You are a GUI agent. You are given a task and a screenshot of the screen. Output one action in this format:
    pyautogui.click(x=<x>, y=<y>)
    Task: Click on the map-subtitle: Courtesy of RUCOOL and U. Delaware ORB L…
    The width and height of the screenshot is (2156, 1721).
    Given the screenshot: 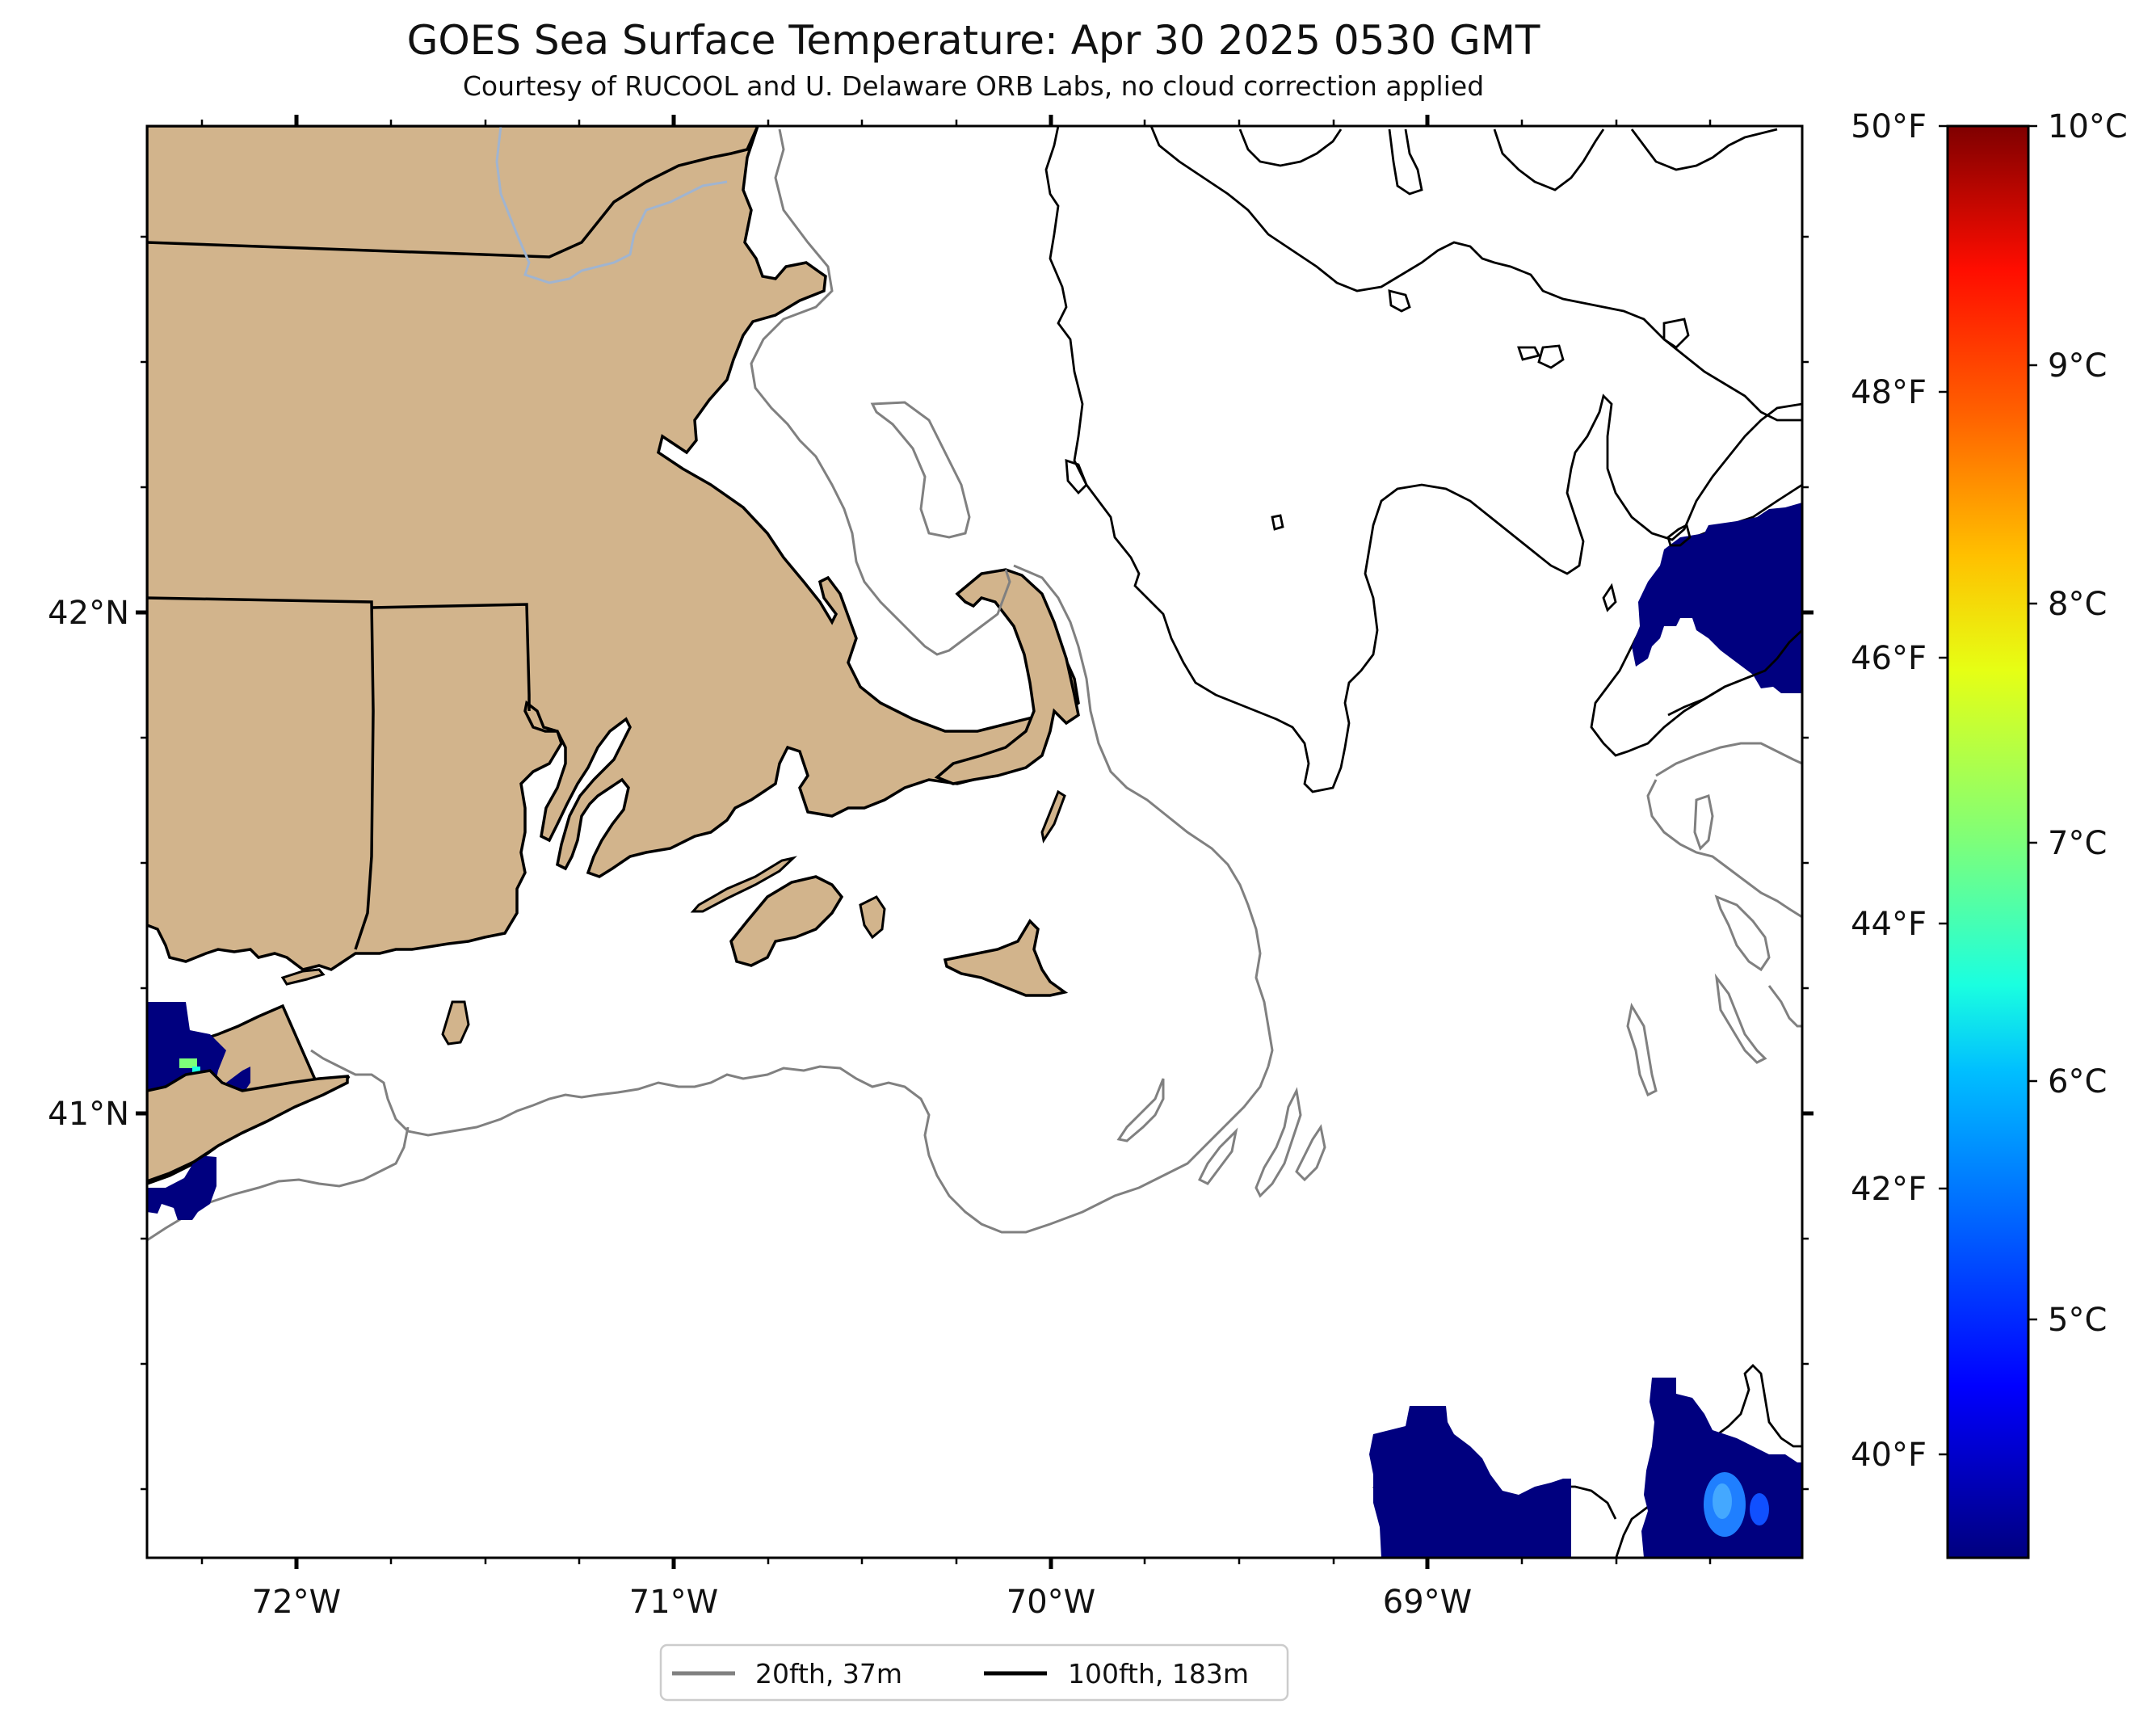 What is the action you would take?
    pyautogui.click(x=973, y=86)
    